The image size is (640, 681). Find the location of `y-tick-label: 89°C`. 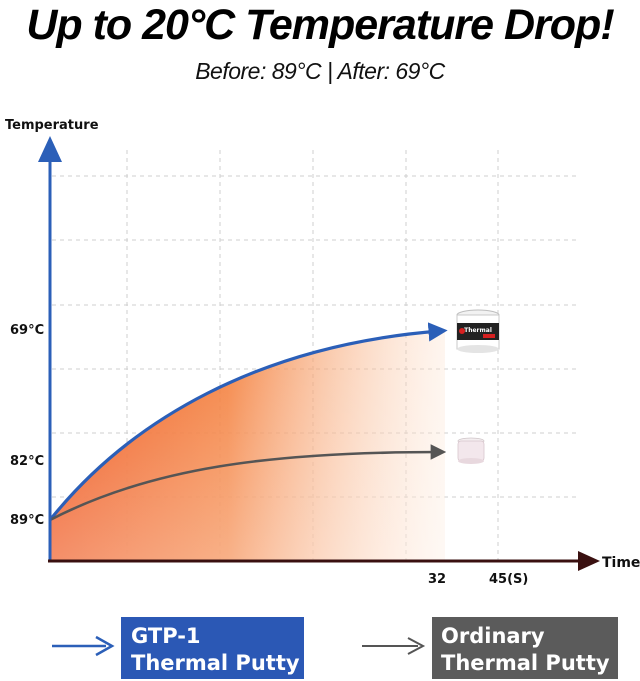

y-tick-label: 89°C is located at coordinates (27, 520).